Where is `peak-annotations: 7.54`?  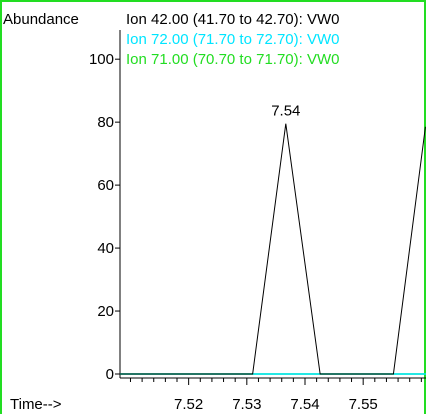
peak-annotations: 7.54 is located at coordinates (285, 111).